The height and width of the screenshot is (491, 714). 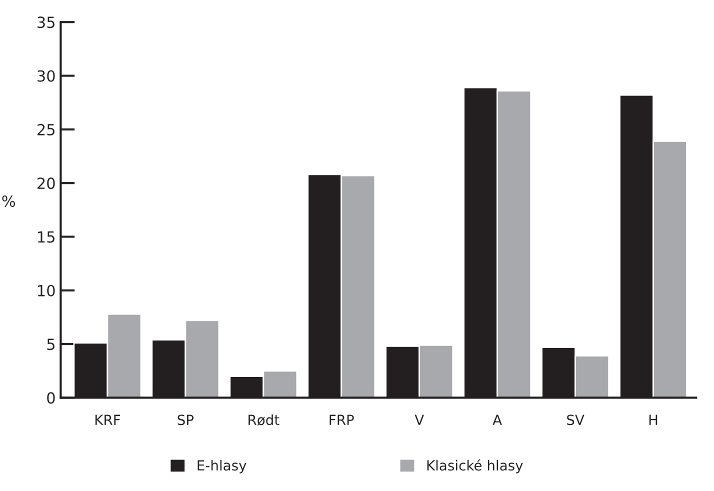 What do you see at coordinates (342, 419) in the screenshot?
I see `x-tick-label: FRP` at bounding box center [342, 419].